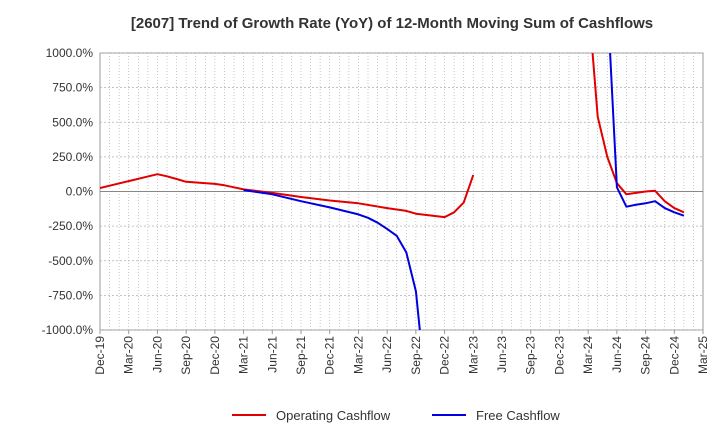 This screenshot has width=720, height=440. What do you see at coordinates (186, 355) in the screenshot?
I see `x-tick-label: Sep-20` at bounding box center [186, 355].